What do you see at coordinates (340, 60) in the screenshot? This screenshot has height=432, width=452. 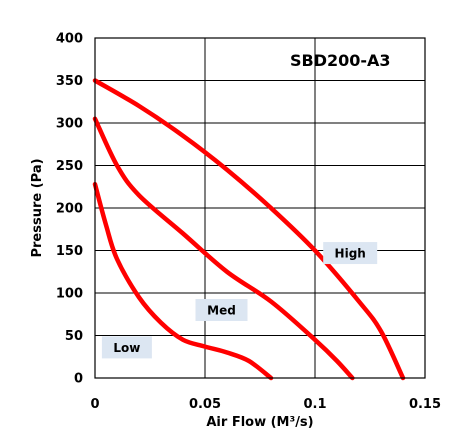 I see `chart-title: SBD200-A3` at bounding box center [340, 60].